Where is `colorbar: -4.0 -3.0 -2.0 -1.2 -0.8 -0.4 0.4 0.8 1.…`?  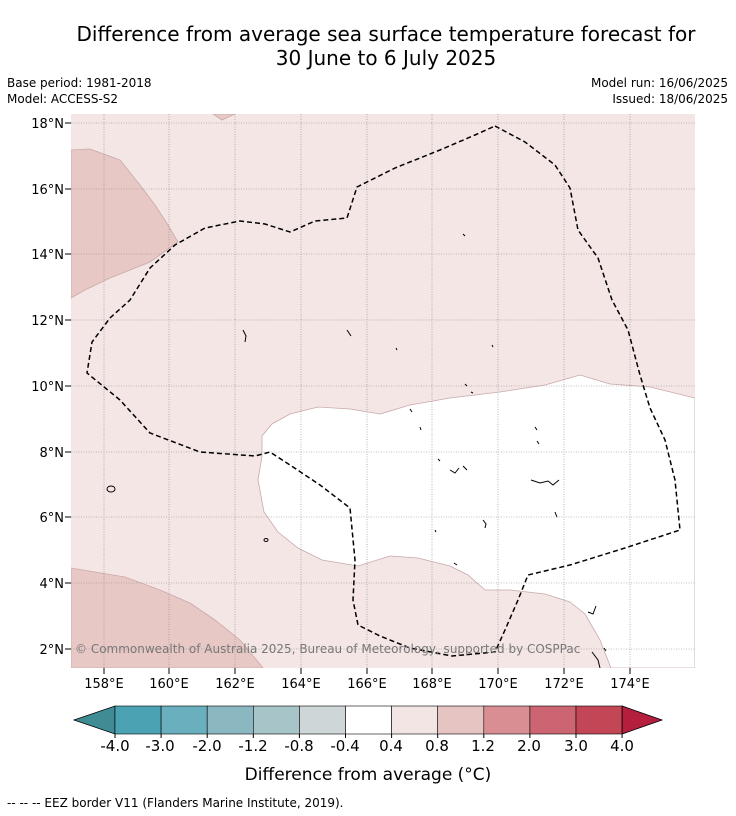 colorbar: -4.0 -3.0 -2.0 -1.2 -0.8 -0.4 0.4 0.8 1.… is located at coordinates (368, 745).